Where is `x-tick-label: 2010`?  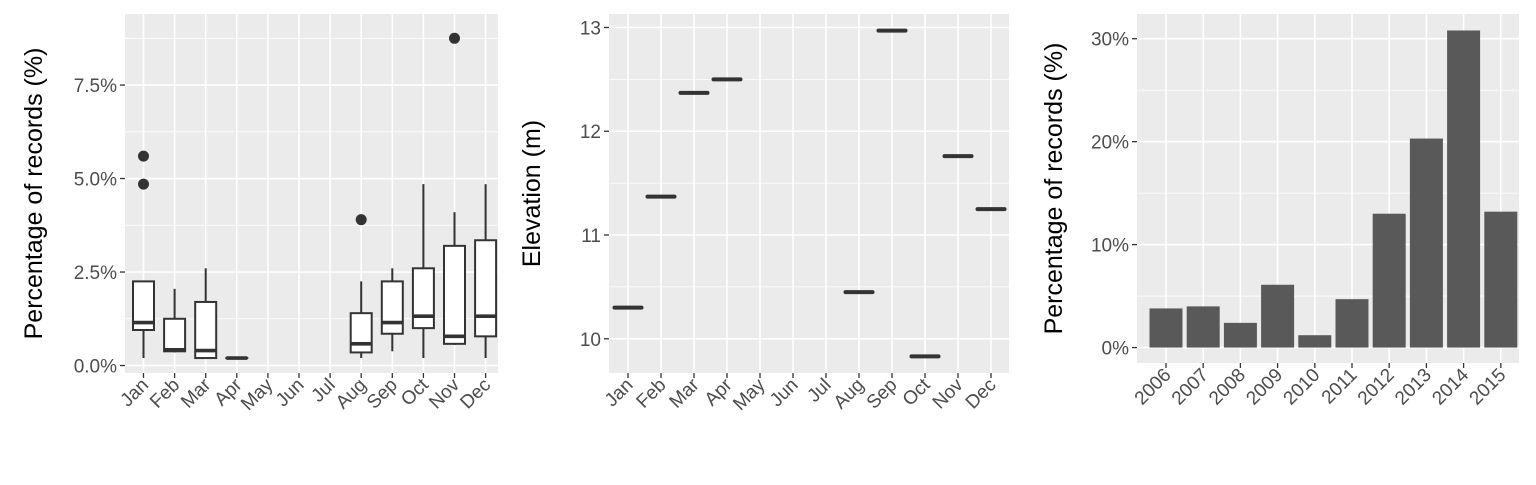
x-tick-label: 2010 is located at coordinates (1302, 387).